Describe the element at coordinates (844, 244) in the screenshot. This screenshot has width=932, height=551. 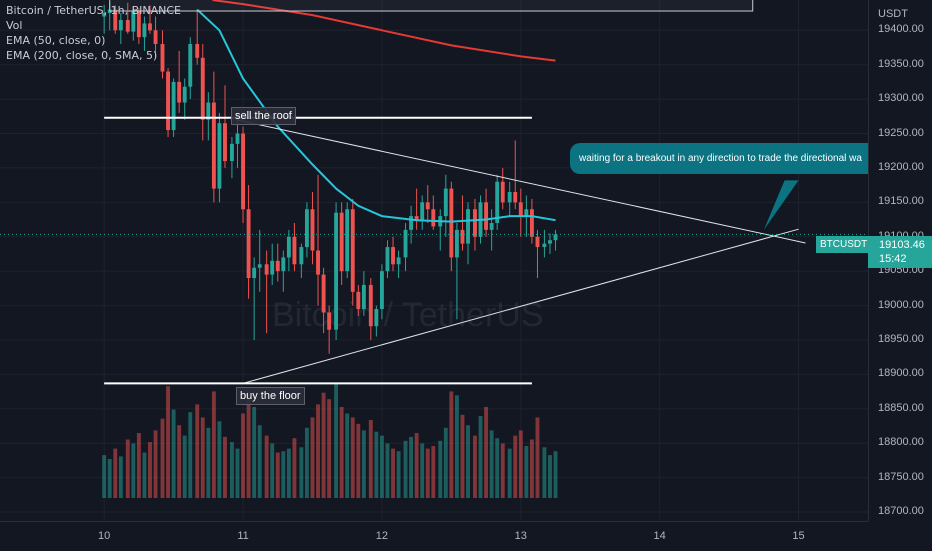
I see `symbol-badge: BTCUSDT` at that location.